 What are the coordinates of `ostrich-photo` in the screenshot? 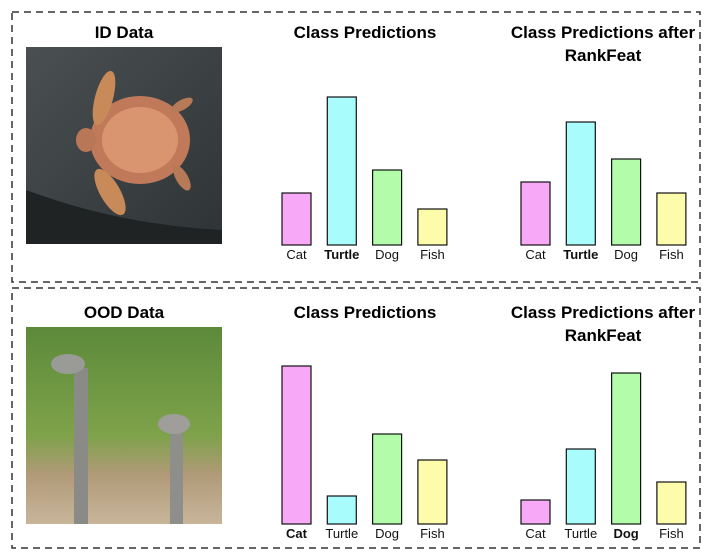 It's located at (124, 425).